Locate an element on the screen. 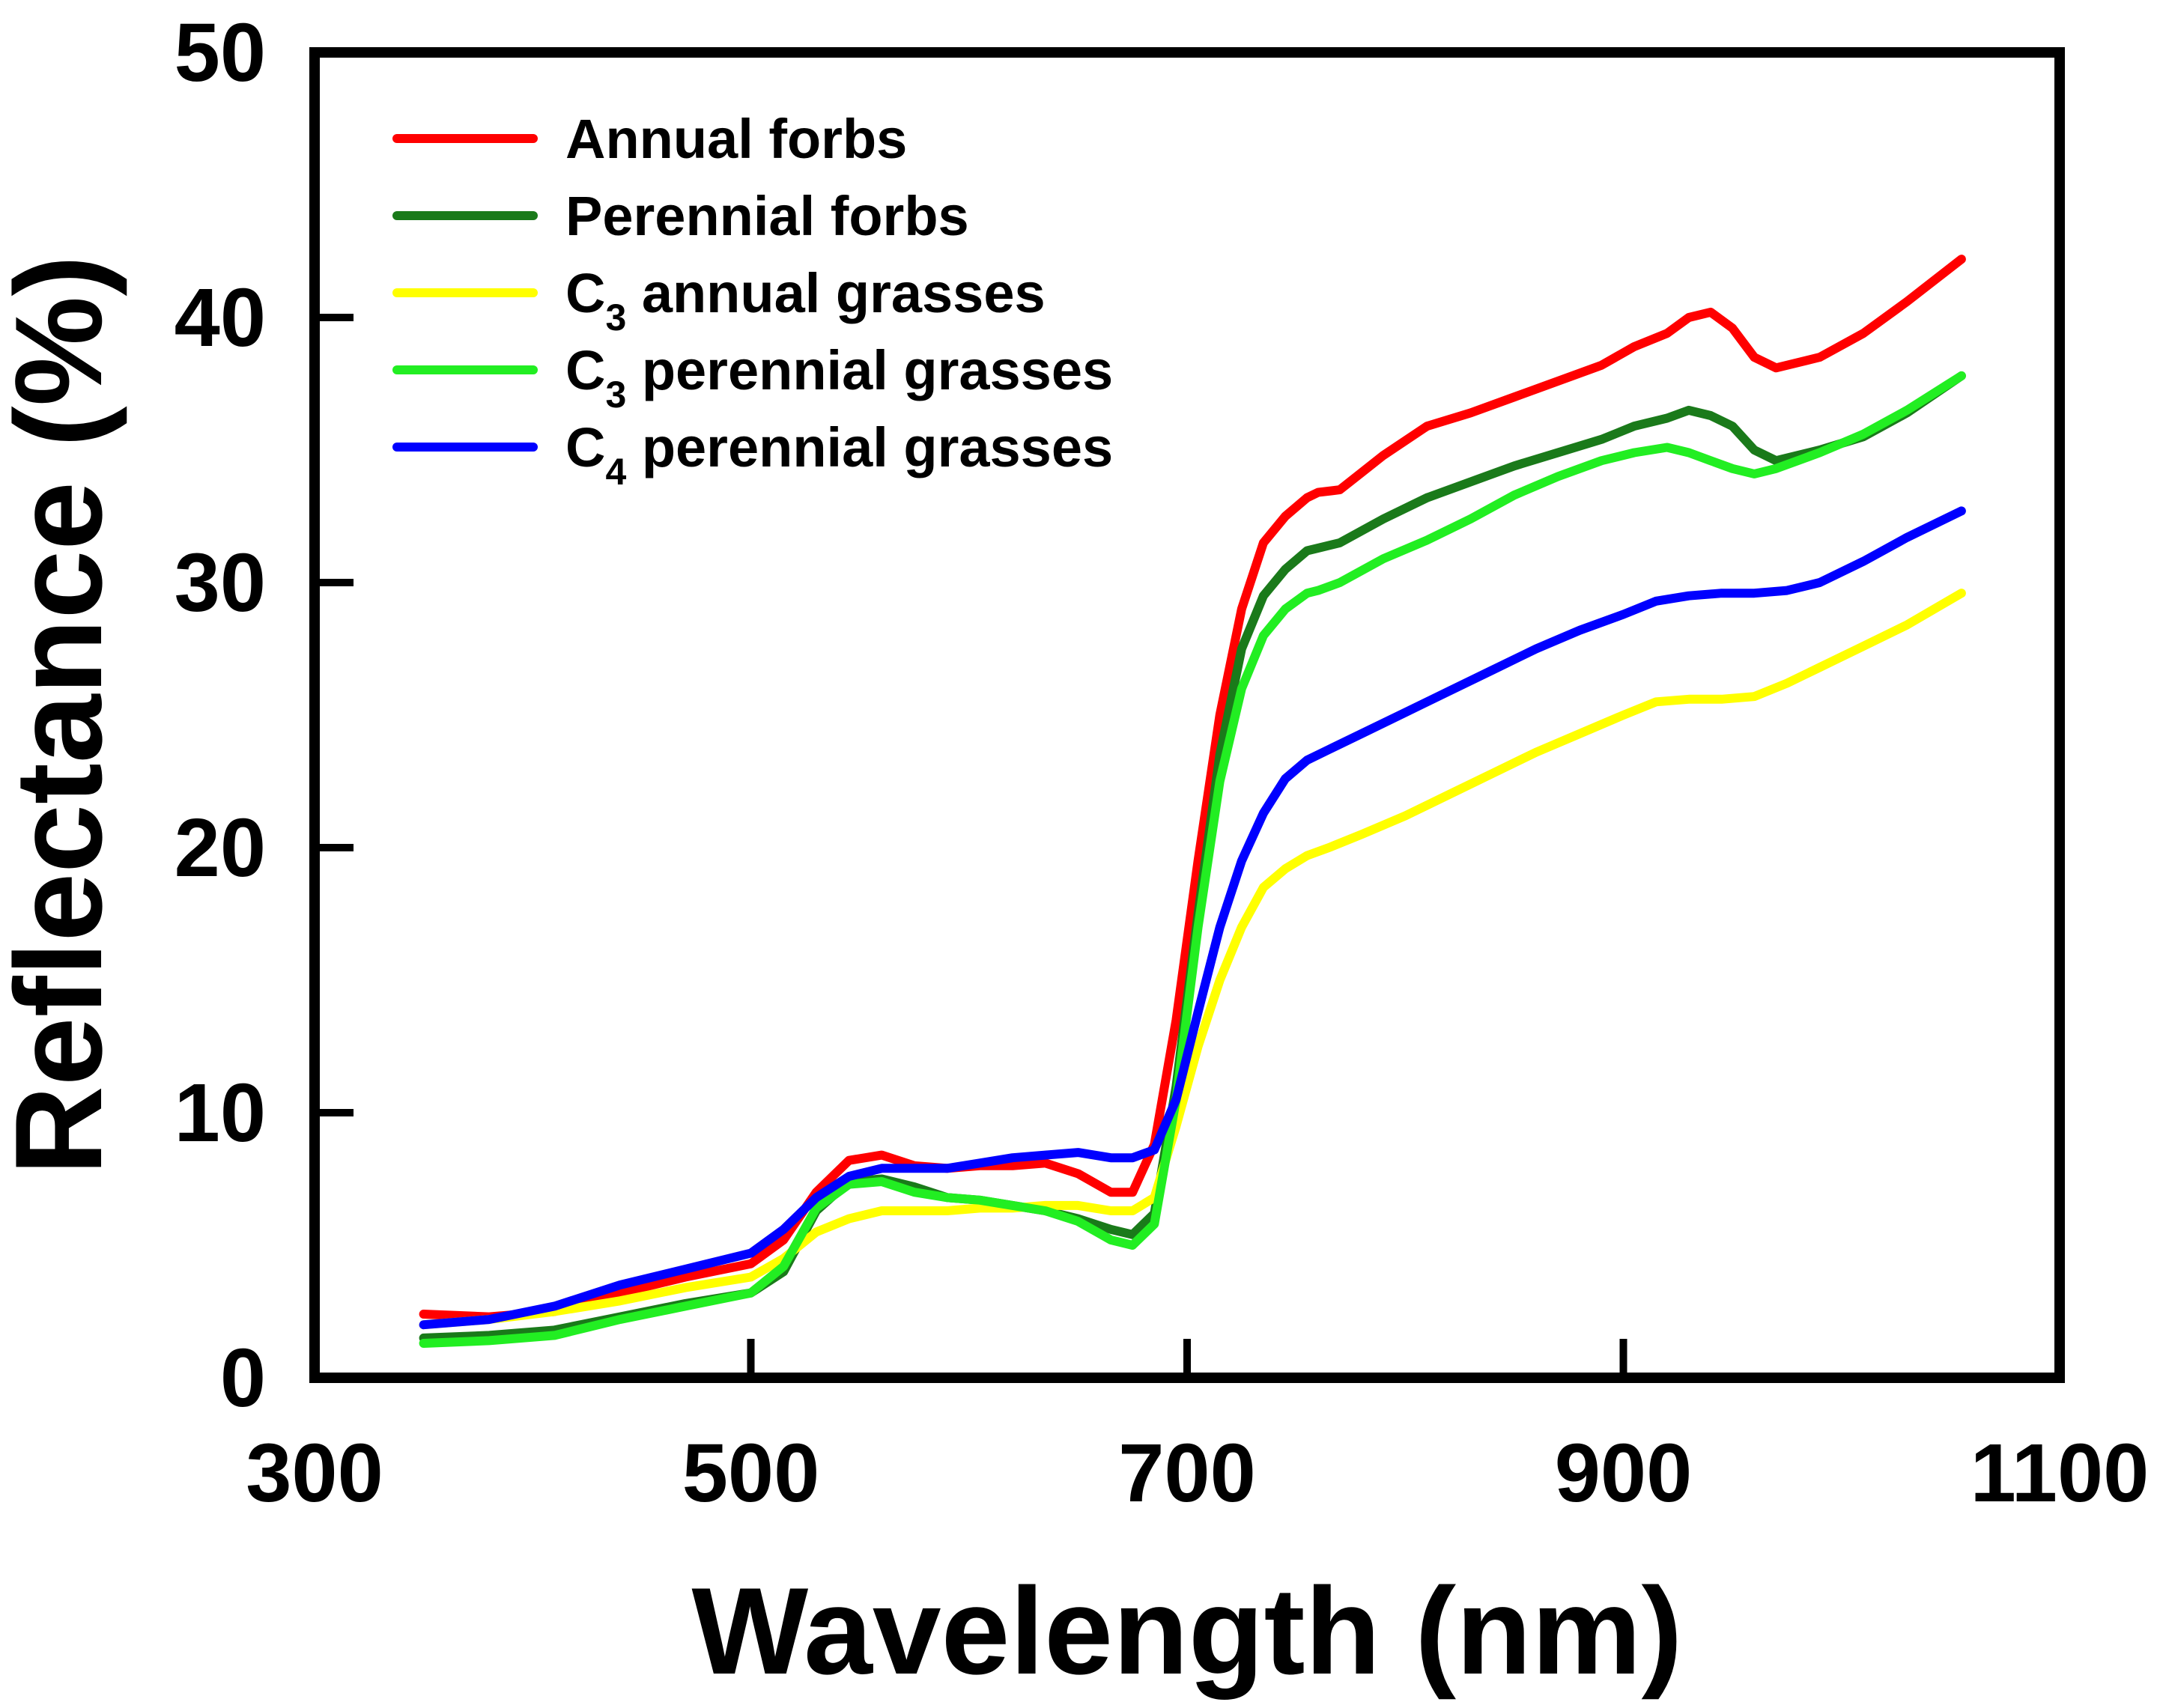 The image size is (2160, 1708). y-tick-label-2: 20 is located at coordinates (221, 848).